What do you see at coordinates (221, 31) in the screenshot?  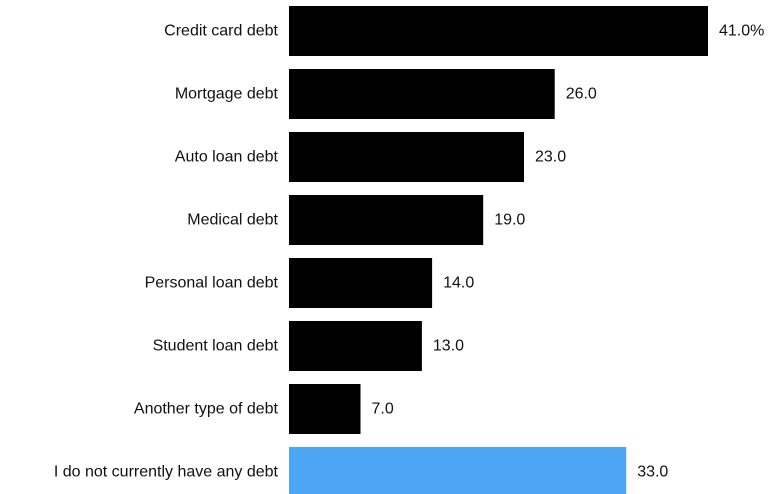 I see `category-label-0: Credit card debt` at bounding box center [221, 31].